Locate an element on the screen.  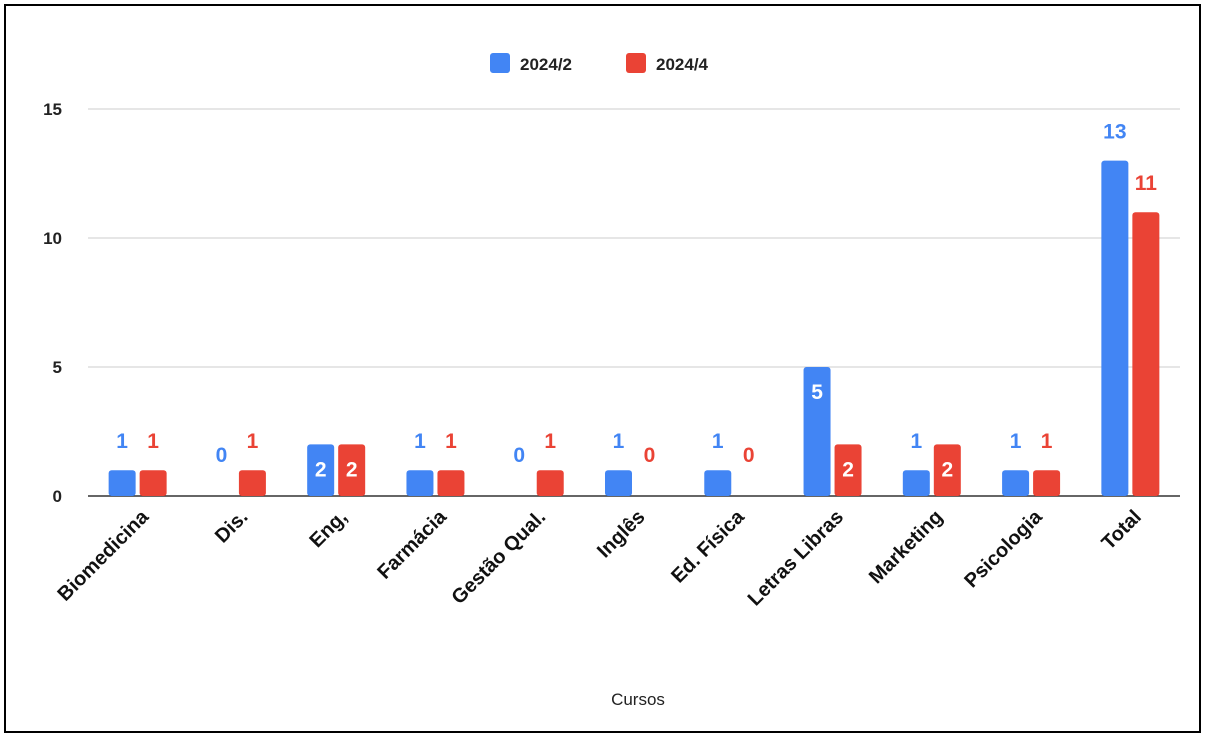
x-category-label: Letras Libras is located at coordinates (796, 558).